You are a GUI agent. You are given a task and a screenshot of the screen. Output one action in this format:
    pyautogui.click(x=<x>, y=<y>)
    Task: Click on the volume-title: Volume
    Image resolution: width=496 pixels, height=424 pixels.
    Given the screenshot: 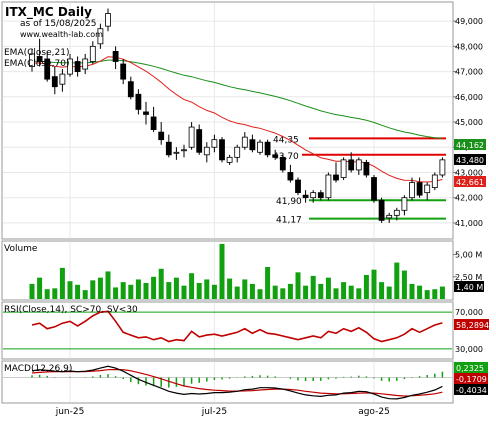 What is the action you would take?
    pyautogui.click(x=21, y=249)
    